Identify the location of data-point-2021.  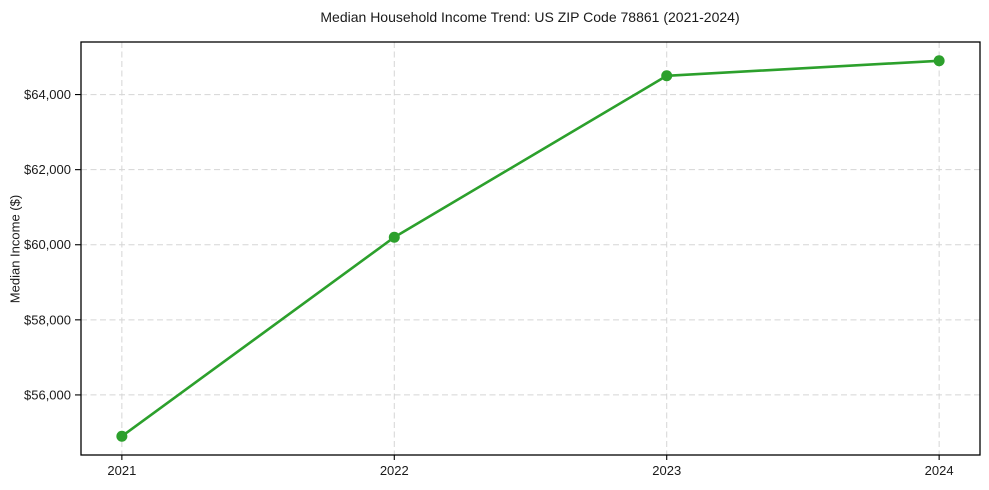
(122, 436).